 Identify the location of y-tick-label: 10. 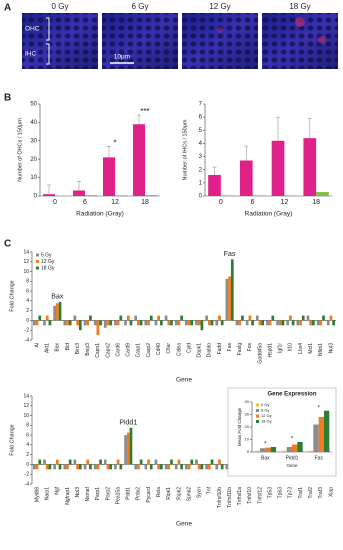
(26, 416).